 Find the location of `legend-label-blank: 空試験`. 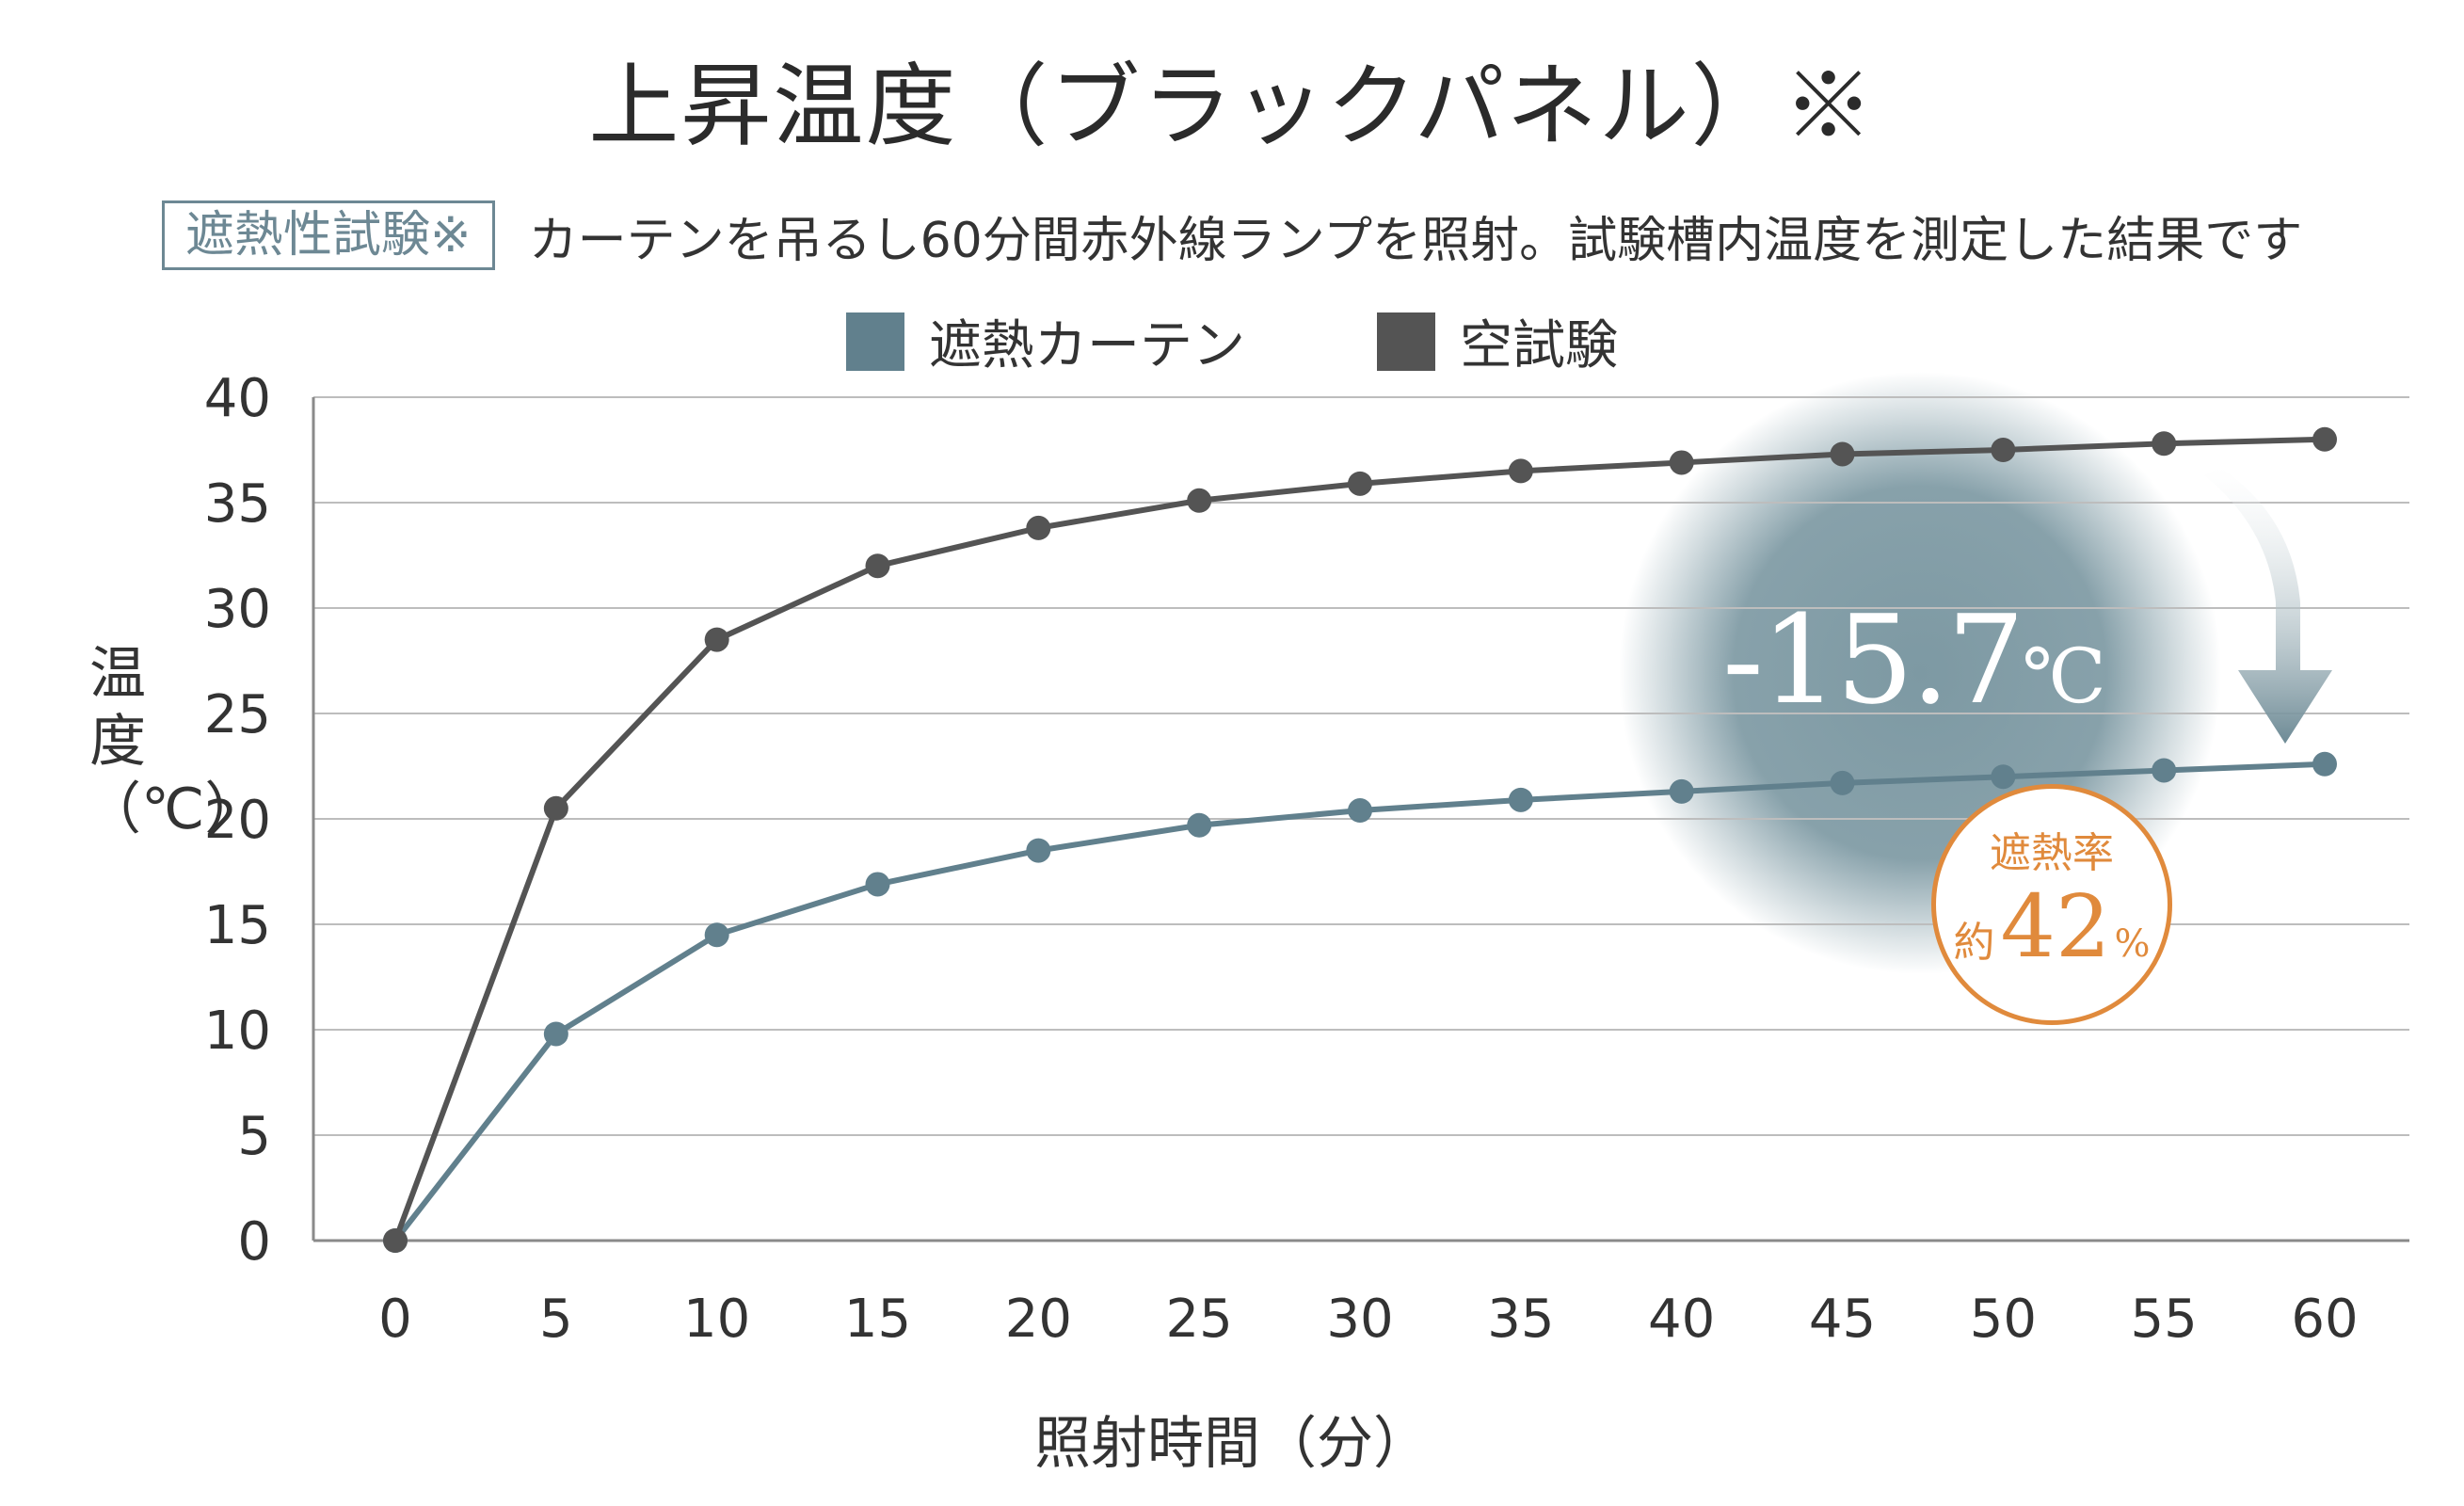

legend-label-blank: 空試験 is located at coordinates (1539, 345).